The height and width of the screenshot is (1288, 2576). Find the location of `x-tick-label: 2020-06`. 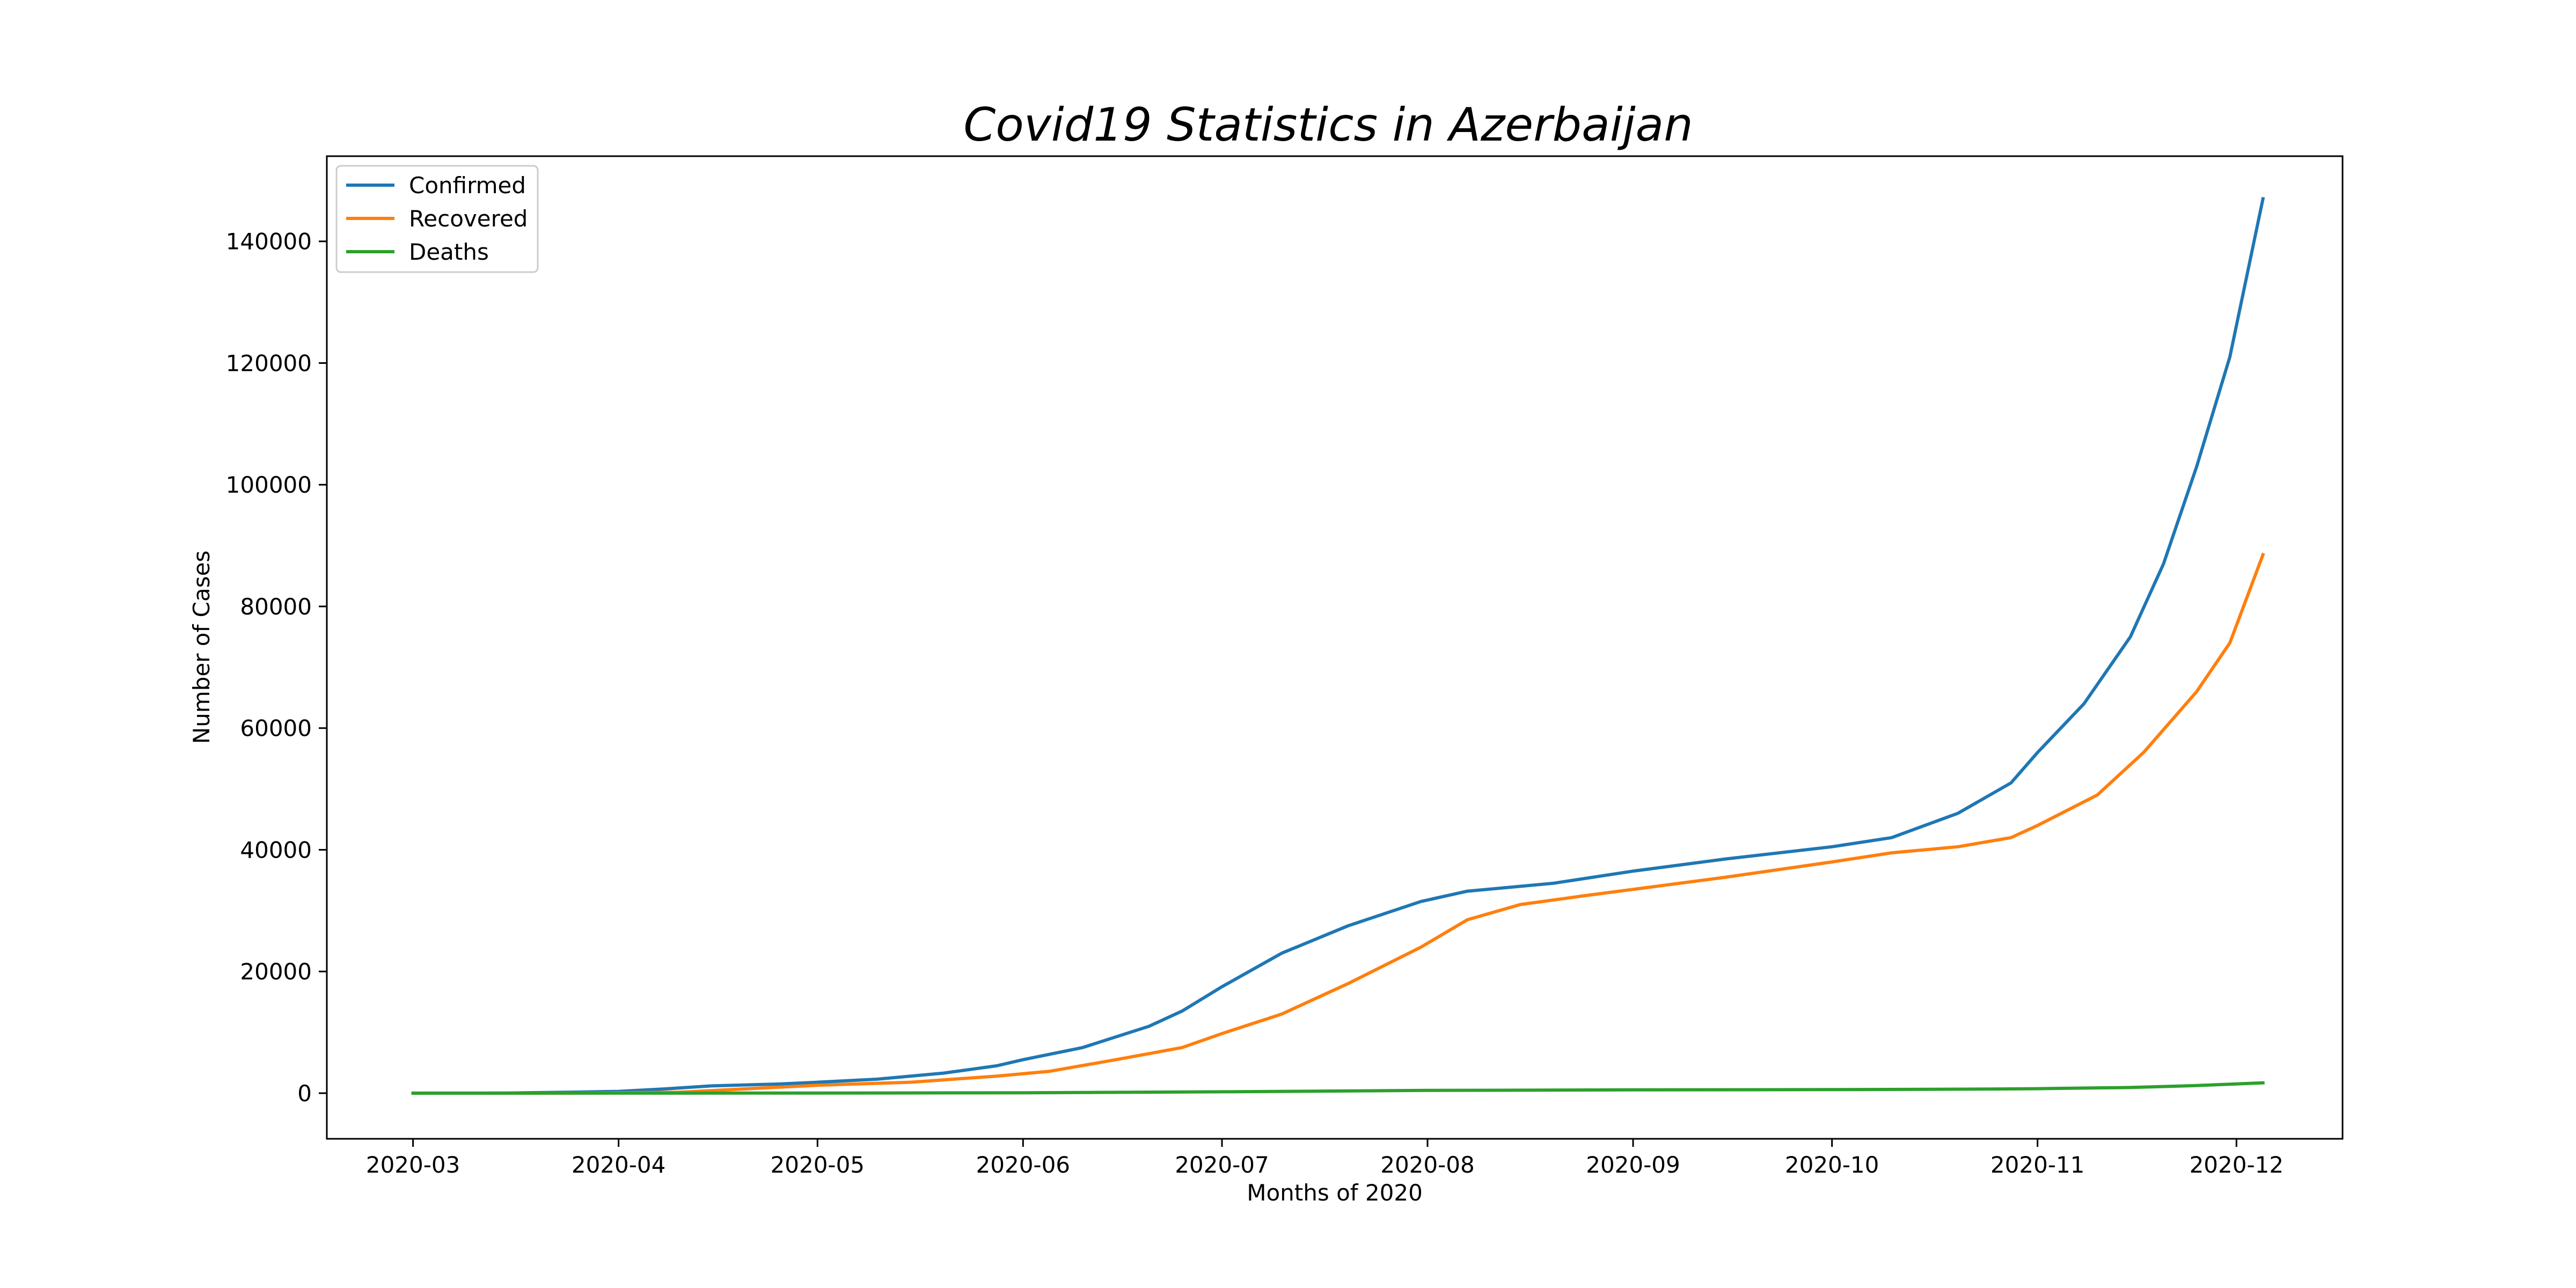

x-tick-label: 2020-06 is located at coordinates (1023, 1165).